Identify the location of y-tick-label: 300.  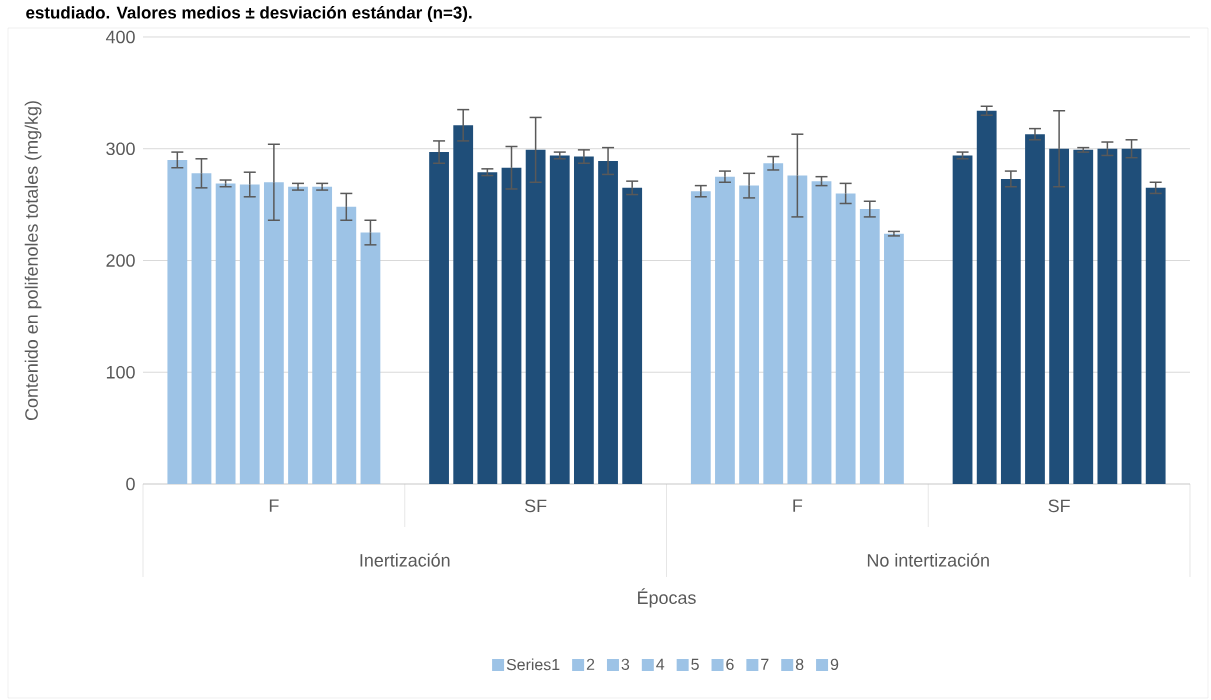
(120, 149).